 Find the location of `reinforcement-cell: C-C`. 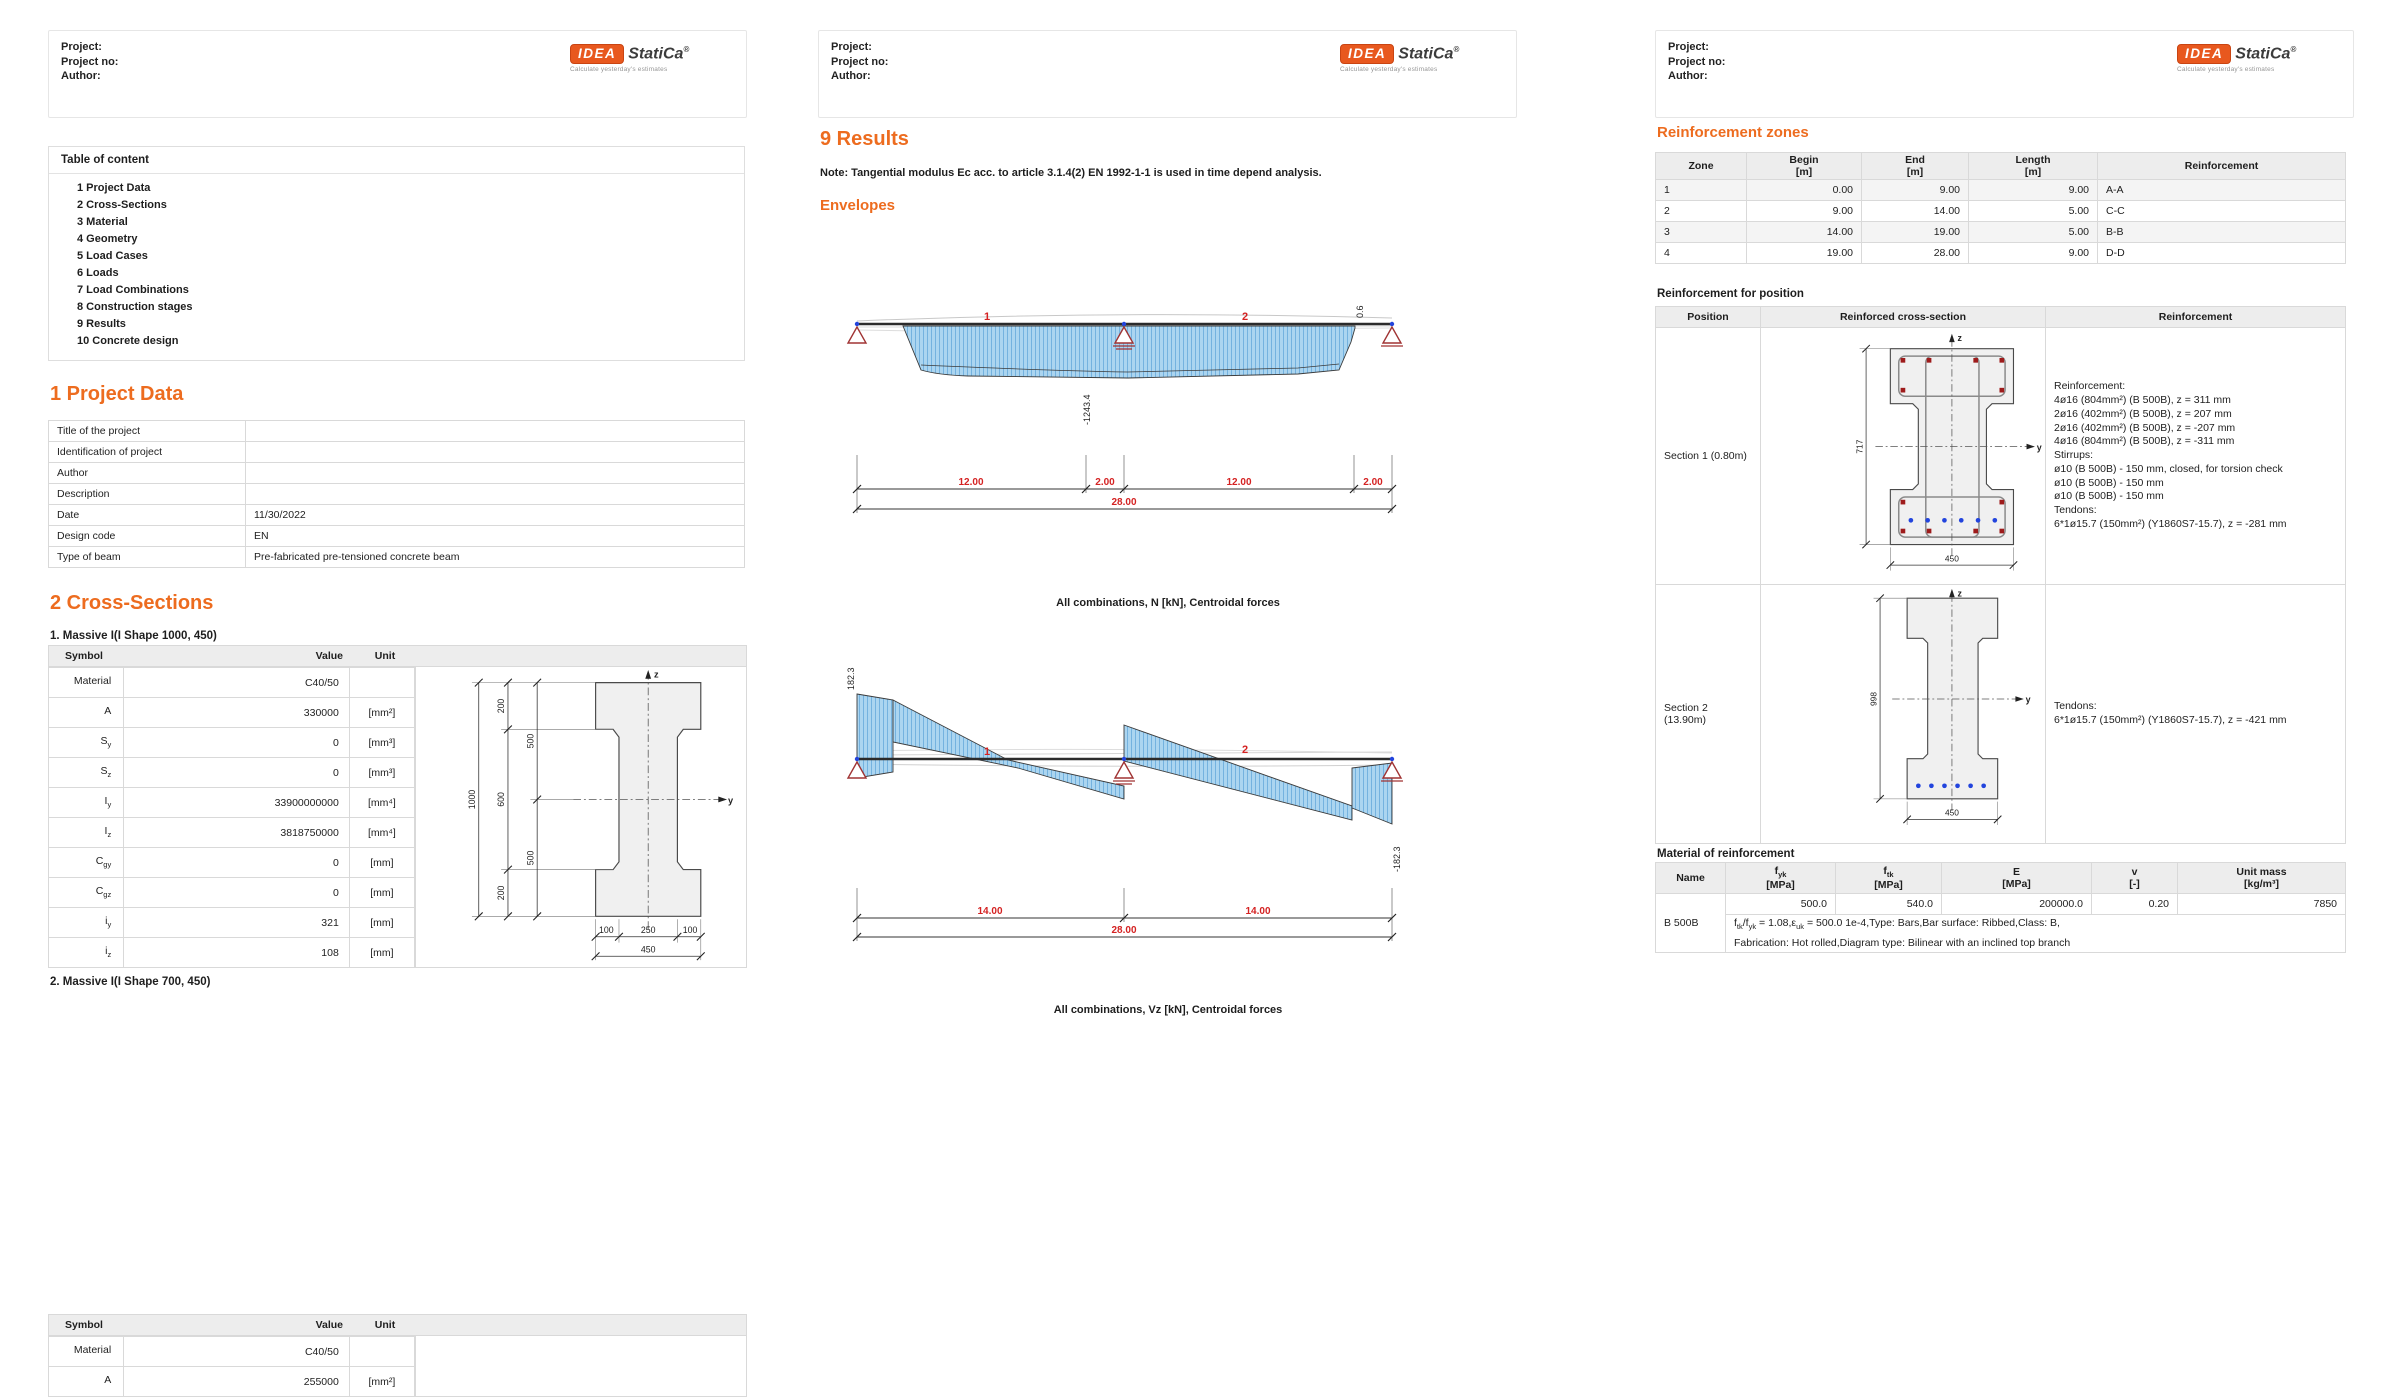

reinforcement-cell: C-C is located at coordinates (2221, 211).